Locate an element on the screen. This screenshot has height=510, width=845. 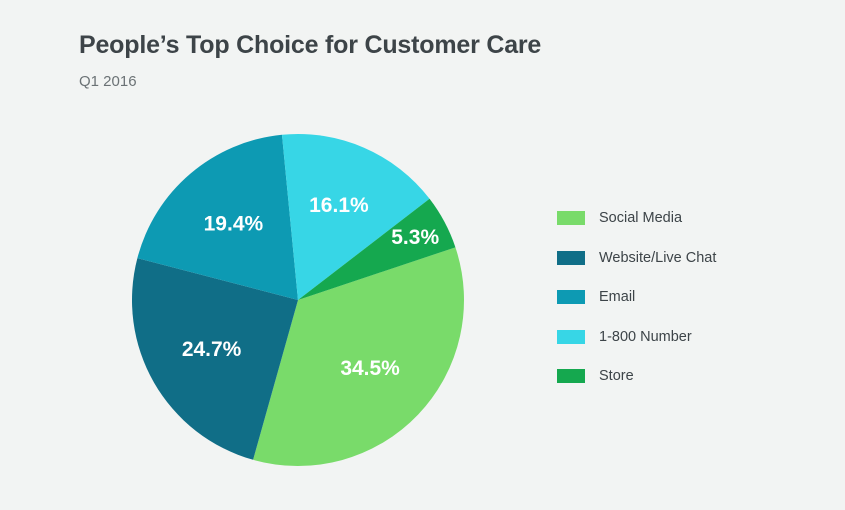
slice-label-social-media: 34.5% is located at coordinates (370, 368).